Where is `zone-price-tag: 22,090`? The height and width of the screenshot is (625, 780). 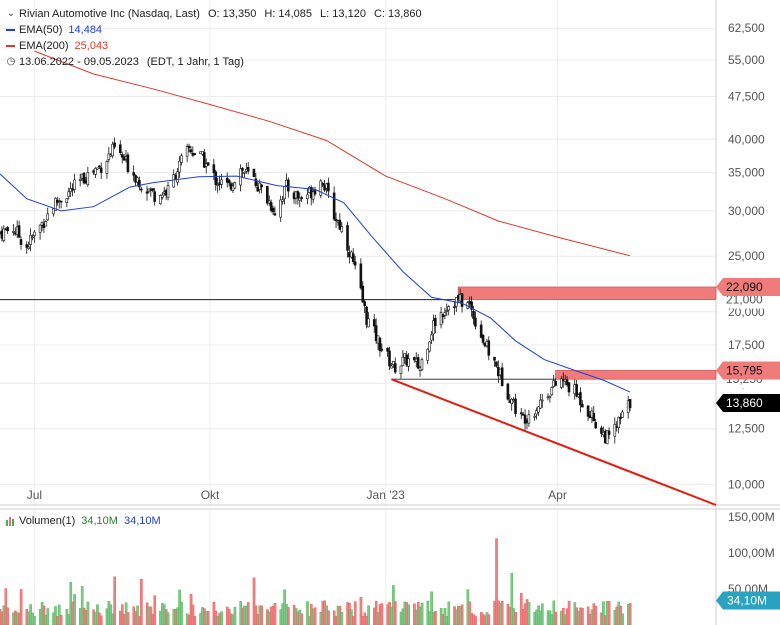
zone-price-tag: 22,090 is located at coordinates (744, 287).